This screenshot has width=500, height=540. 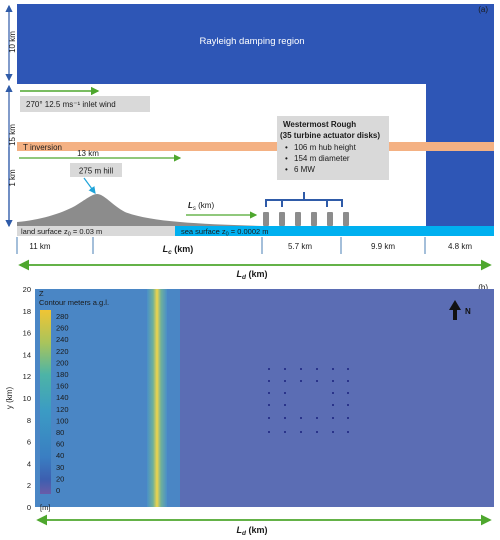 What do you see at coordinates (45, 507) in the screenshot?
I see `legend-unit: [m]` at bounding box center [45, 507].